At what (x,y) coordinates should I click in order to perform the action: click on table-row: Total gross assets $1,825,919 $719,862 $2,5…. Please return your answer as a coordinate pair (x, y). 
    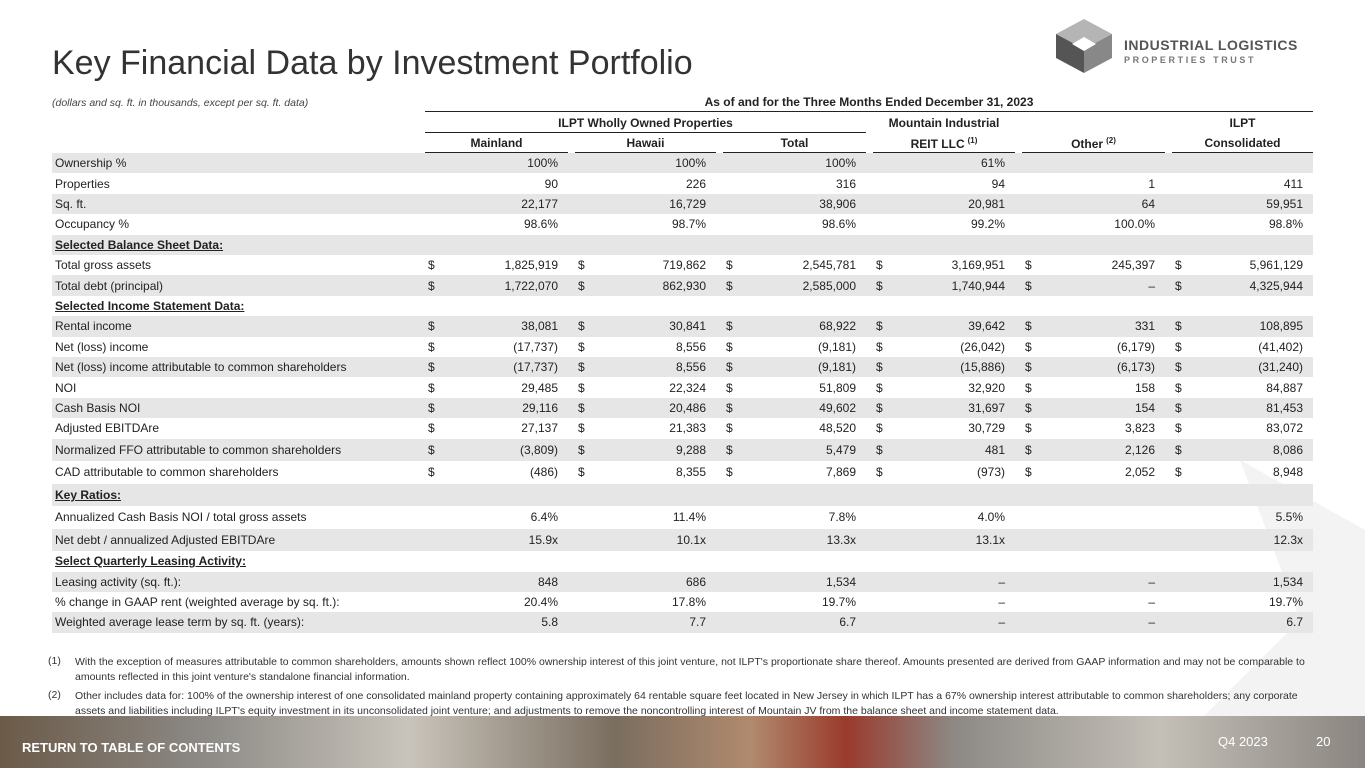
    Looking at the image, I should click on (682, 265).